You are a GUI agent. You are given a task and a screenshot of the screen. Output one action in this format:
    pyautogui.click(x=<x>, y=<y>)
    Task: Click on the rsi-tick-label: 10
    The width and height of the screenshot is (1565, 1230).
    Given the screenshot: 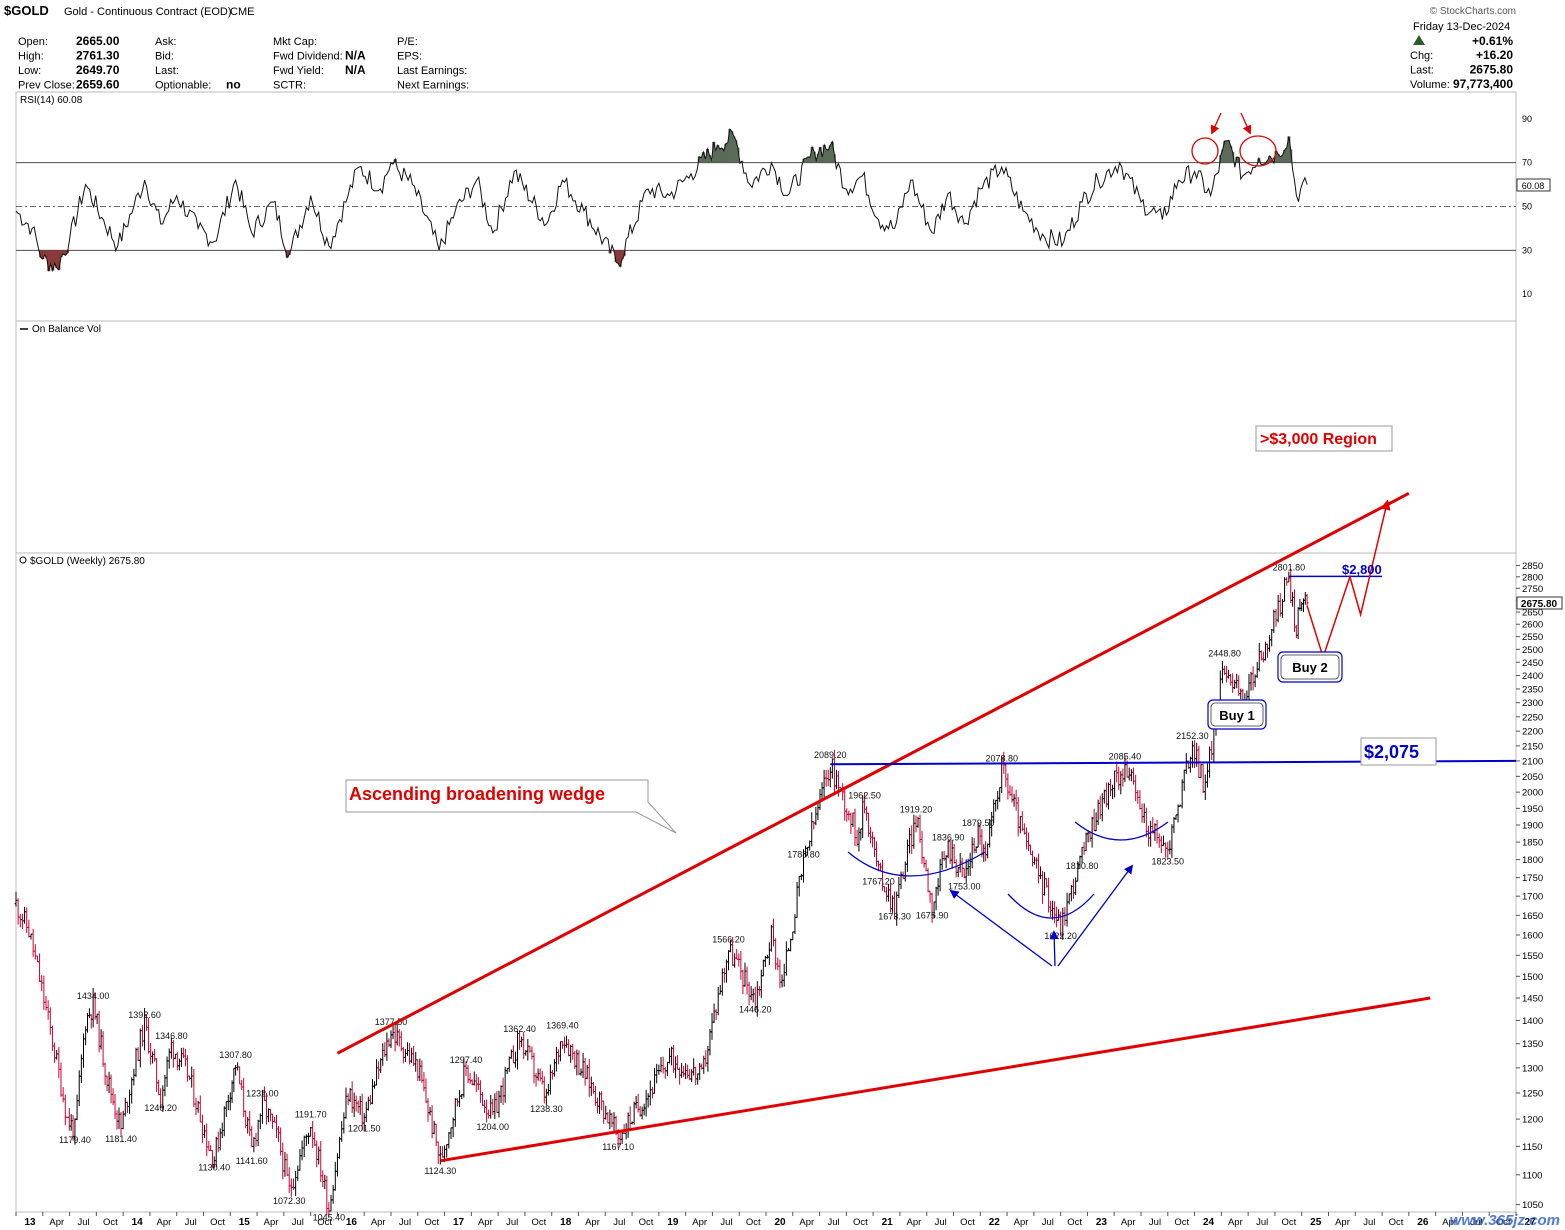 What is the action you would take?
    pyautogui.click(x=1527, y=294)
    